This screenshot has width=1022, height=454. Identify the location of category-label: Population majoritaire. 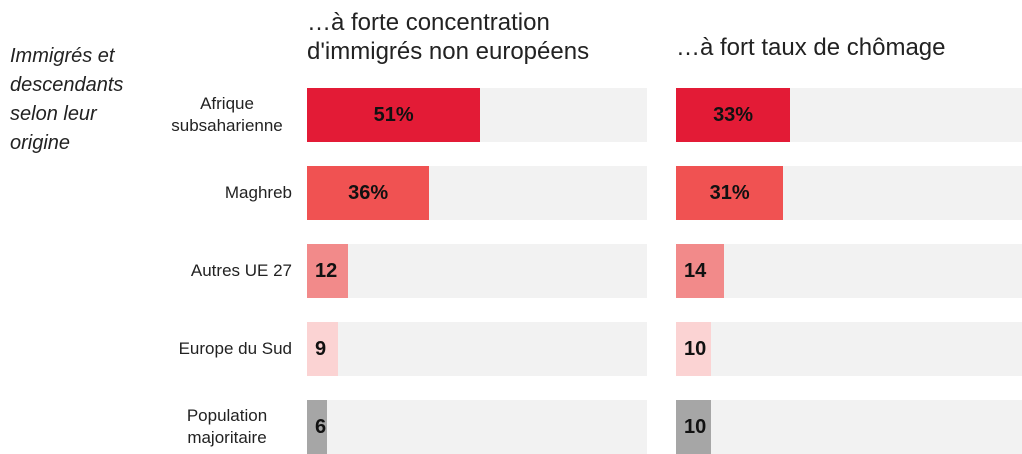
(192, 427).